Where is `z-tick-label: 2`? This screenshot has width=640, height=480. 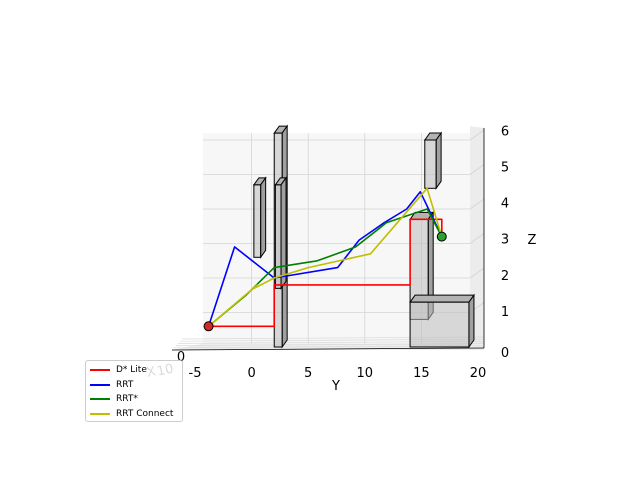
z-tick-label: 2 is located at coordinates (505, 276).